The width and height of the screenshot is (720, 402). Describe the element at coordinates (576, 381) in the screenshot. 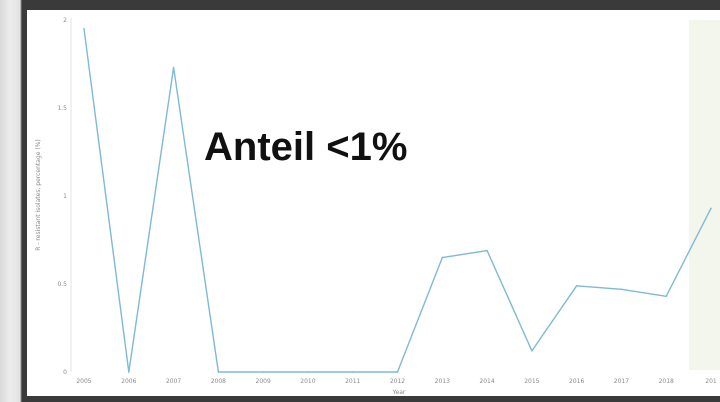

I see `x-tick-label: 2016` at that location.